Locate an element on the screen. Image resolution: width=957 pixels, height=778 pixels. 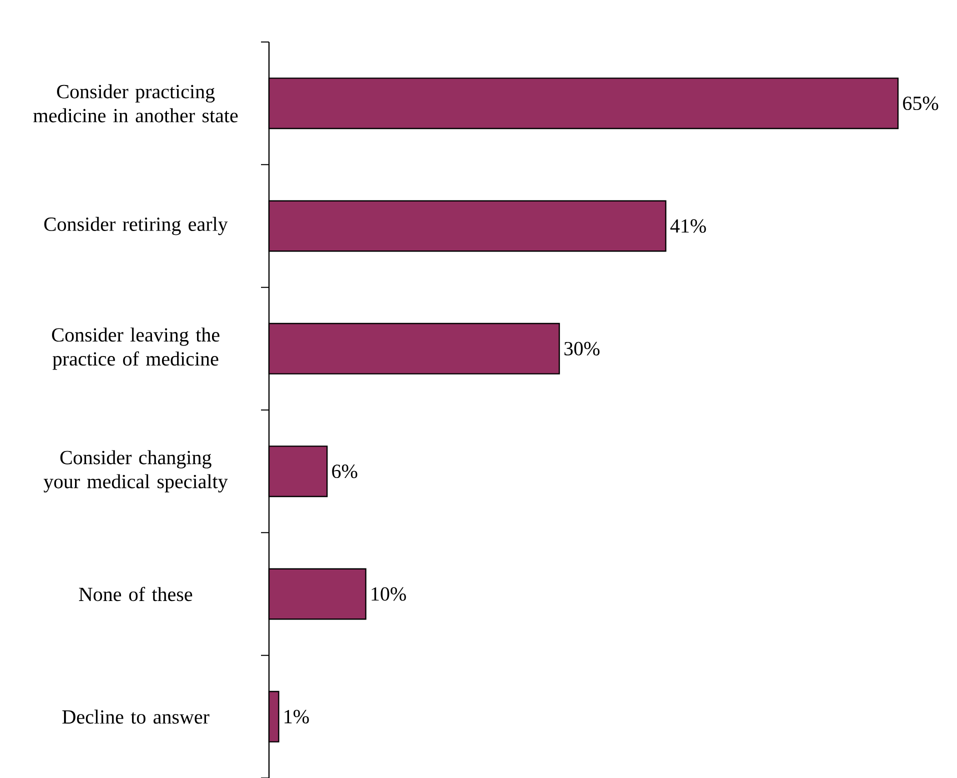
data-label: 30% is located at coordinates (582, 349).